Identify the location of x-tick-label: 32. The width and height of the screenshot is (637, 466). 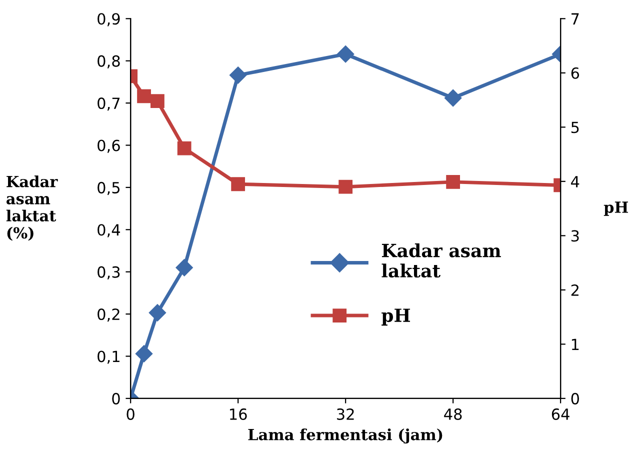
(345, 414).